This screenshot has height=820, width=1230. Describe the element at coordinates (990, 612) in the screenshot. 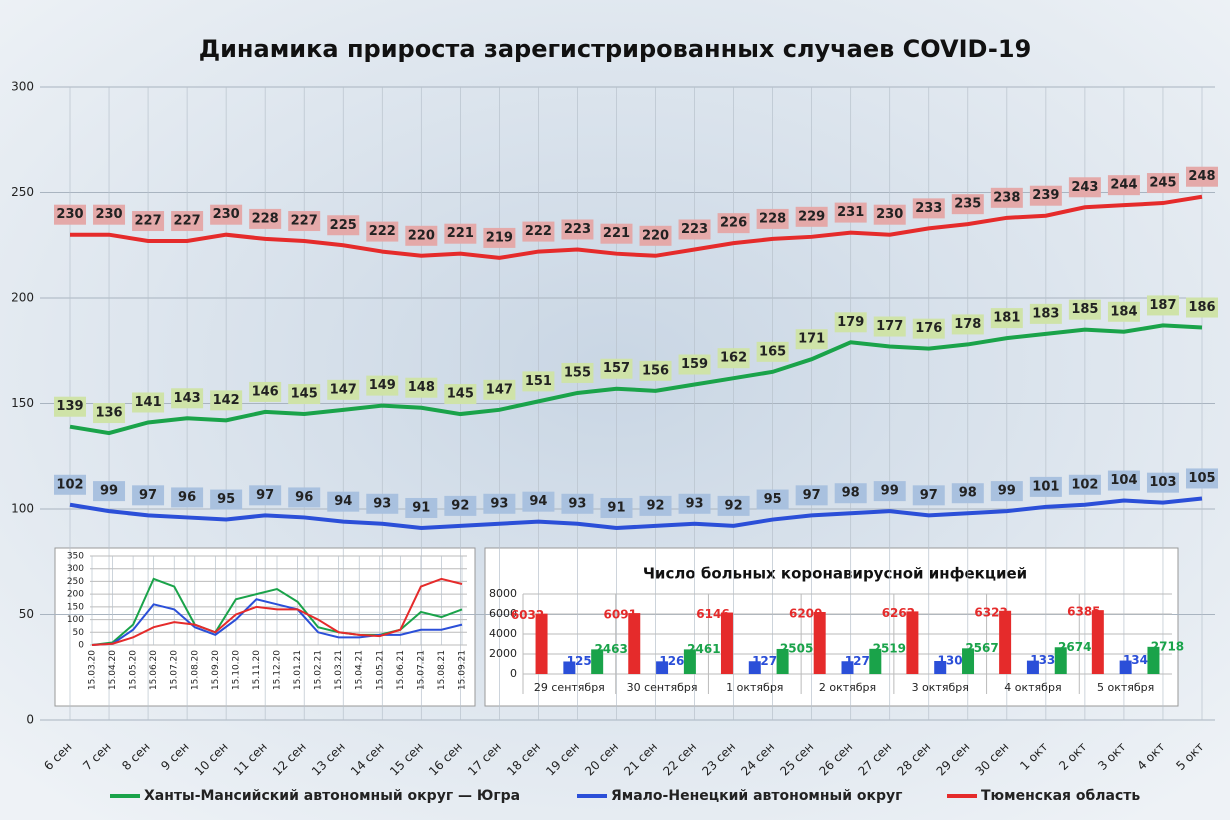

I see `data-label: 6323` at that location.